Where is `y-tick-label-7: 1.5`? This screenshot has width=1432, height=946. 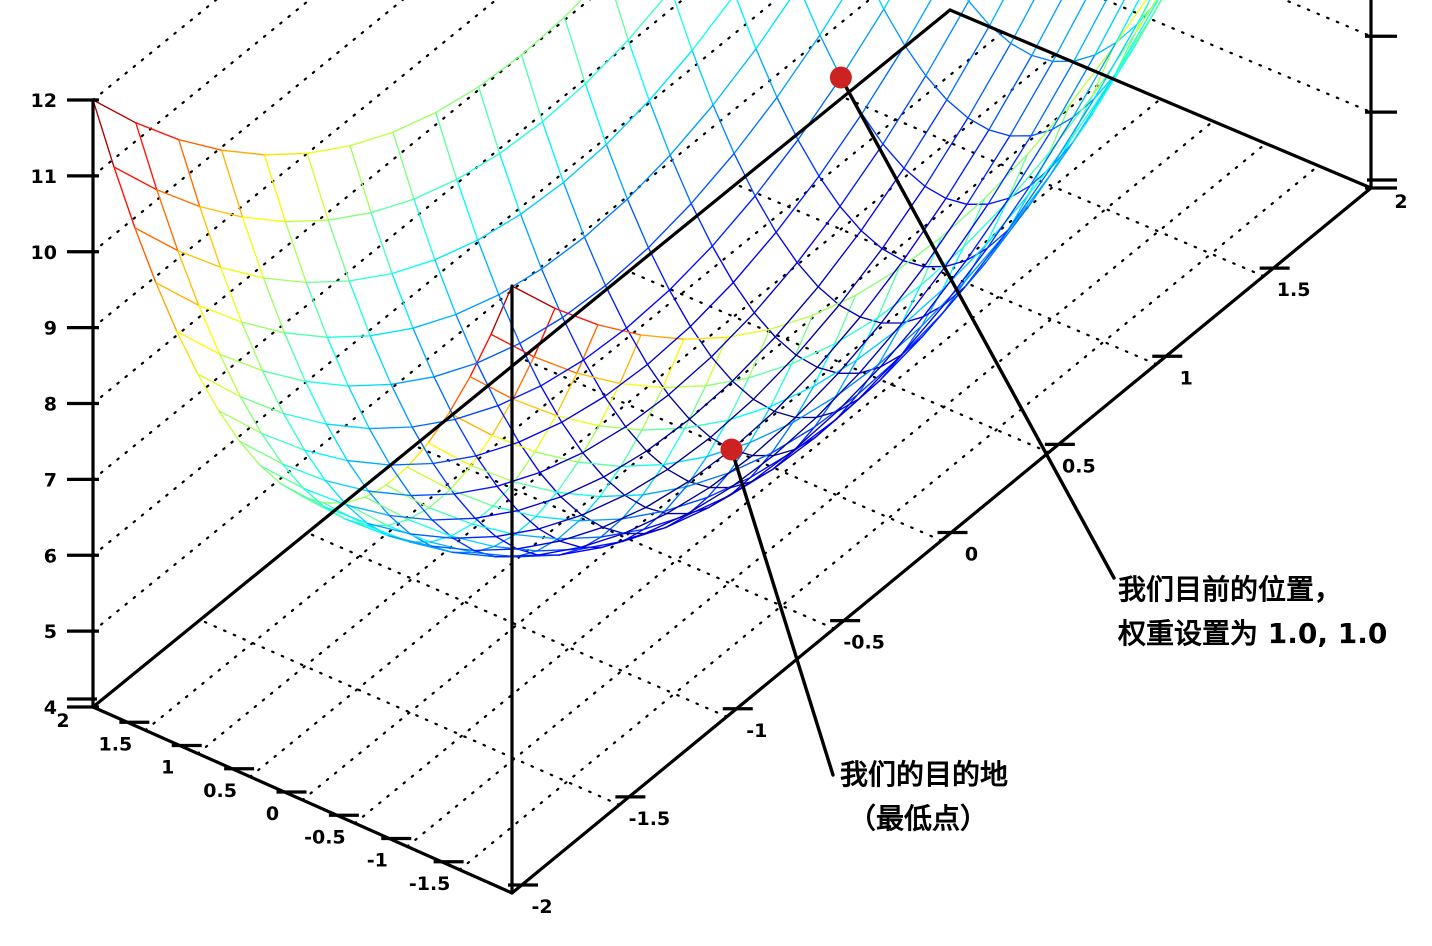 y-tick-label-7: 1.5 is located at coordinates (1294, 290).